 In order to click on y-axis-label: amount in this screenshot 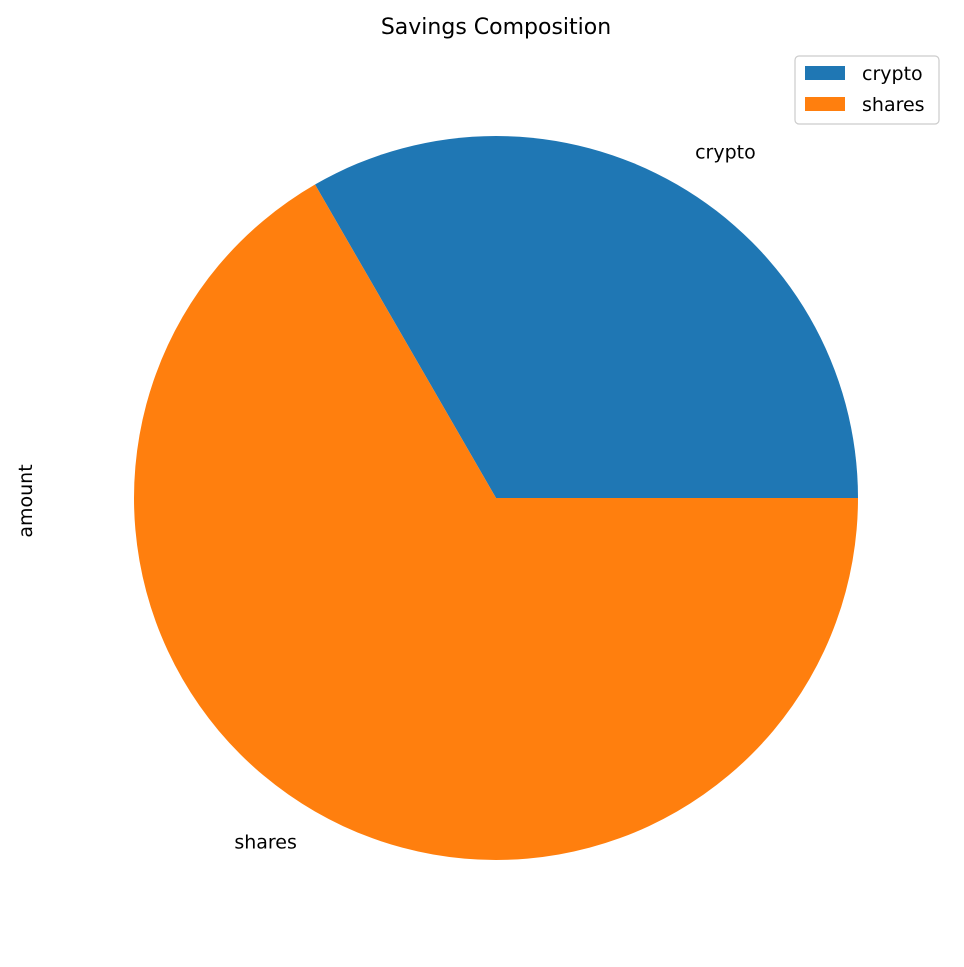, I will do `click(26, 500)`.